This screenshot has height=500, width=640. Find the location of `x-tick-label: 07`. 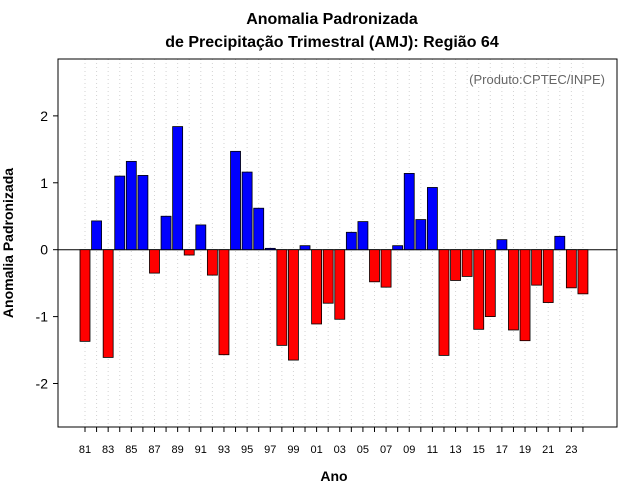

x-tick-label: 07 is located at coordinates (386, 450).